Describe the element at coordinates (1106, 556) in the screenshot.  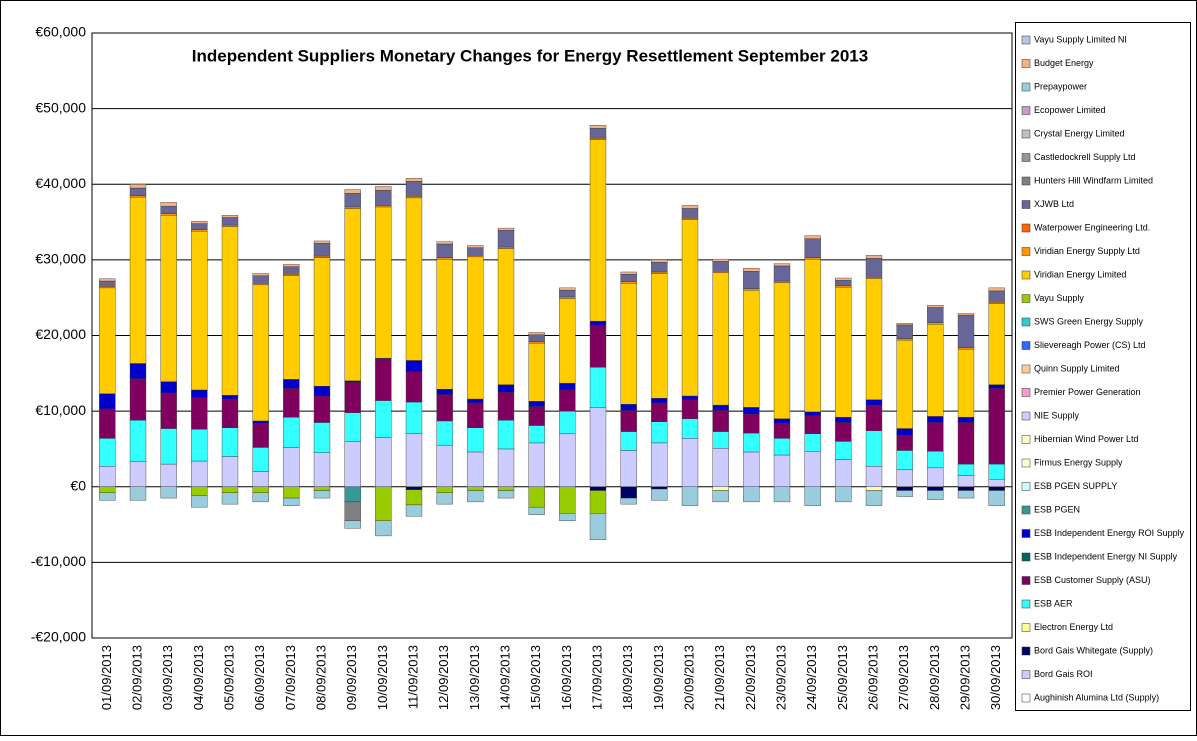
I see `legend-label: ESB Independent Energy NI Supply` at that location.